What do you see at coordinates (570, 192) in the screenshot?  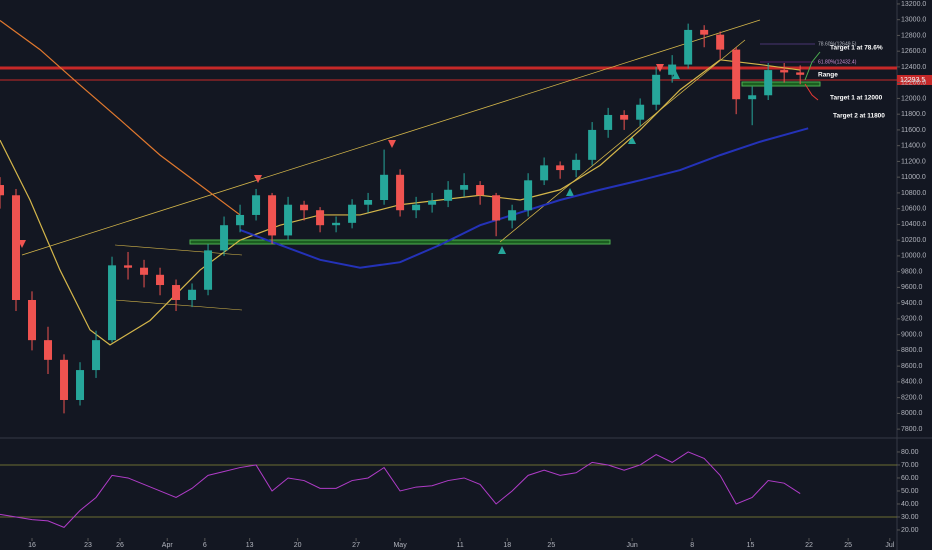 I see `buy-arrow` at bounding box center [570, 192].